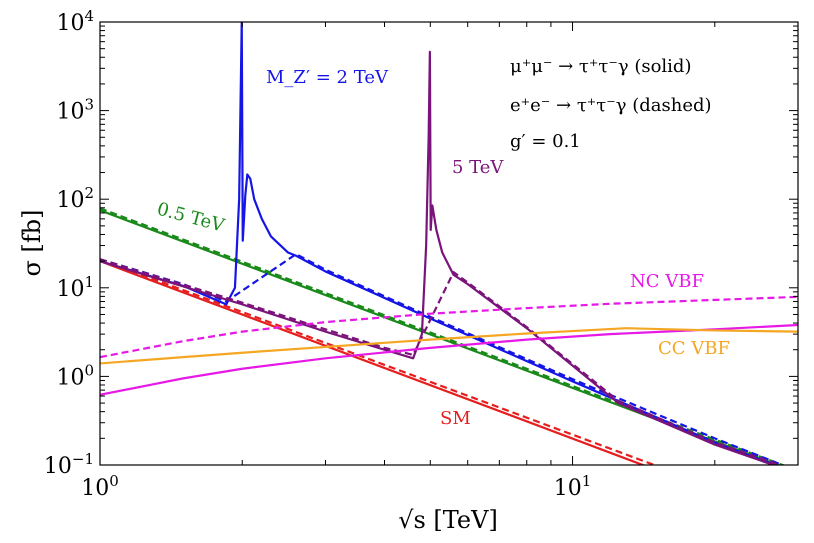 The width and height of the screenshot is (814, 543). I want to click on x-axis-label: √s [TeV], so click(448, 520).